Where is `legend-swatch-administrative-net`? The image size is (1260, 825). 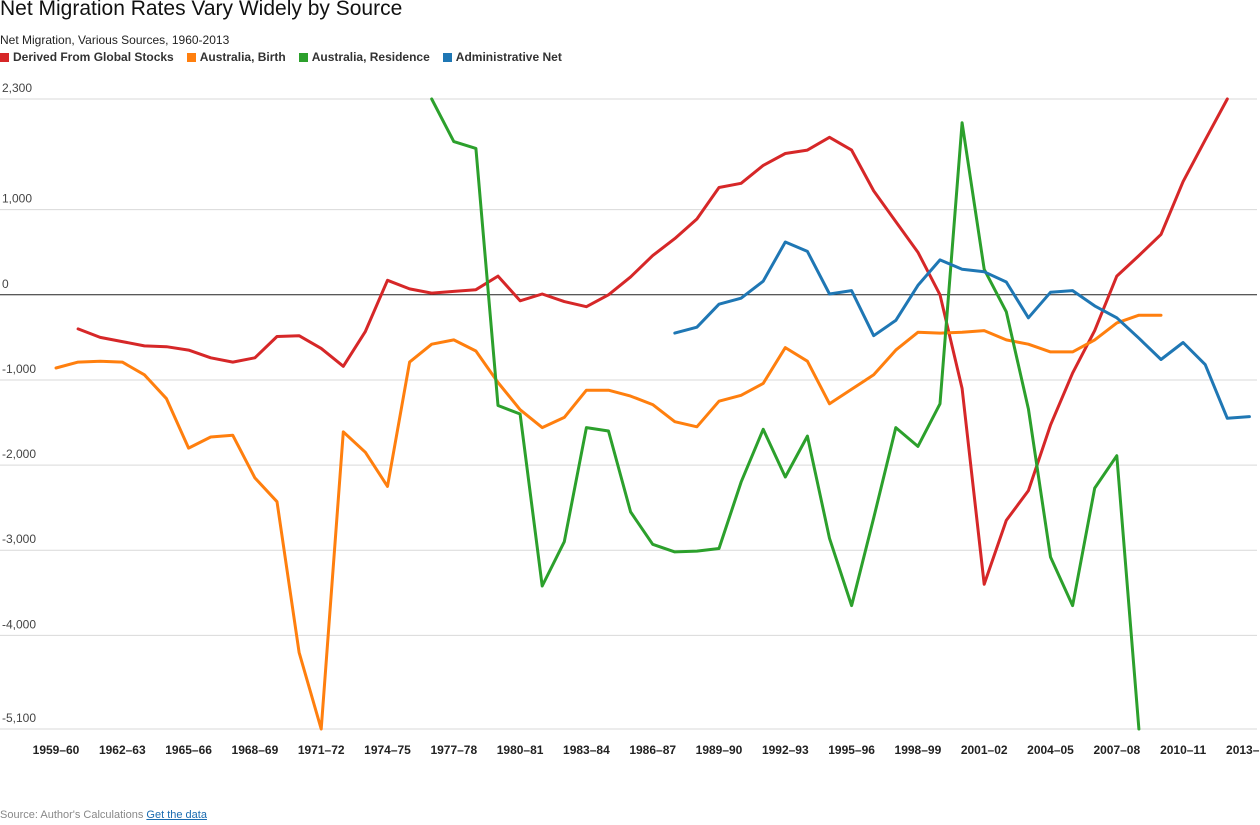
legend-swatch-administrative-net is located at coordinates (447, 57).